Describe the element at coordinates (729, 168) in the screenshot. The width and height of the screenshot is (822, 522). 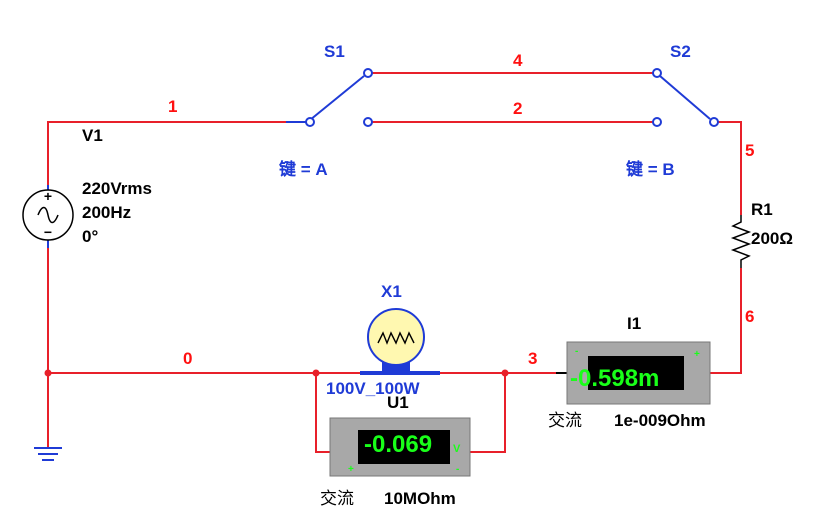
I see `wire-node5` at that location.